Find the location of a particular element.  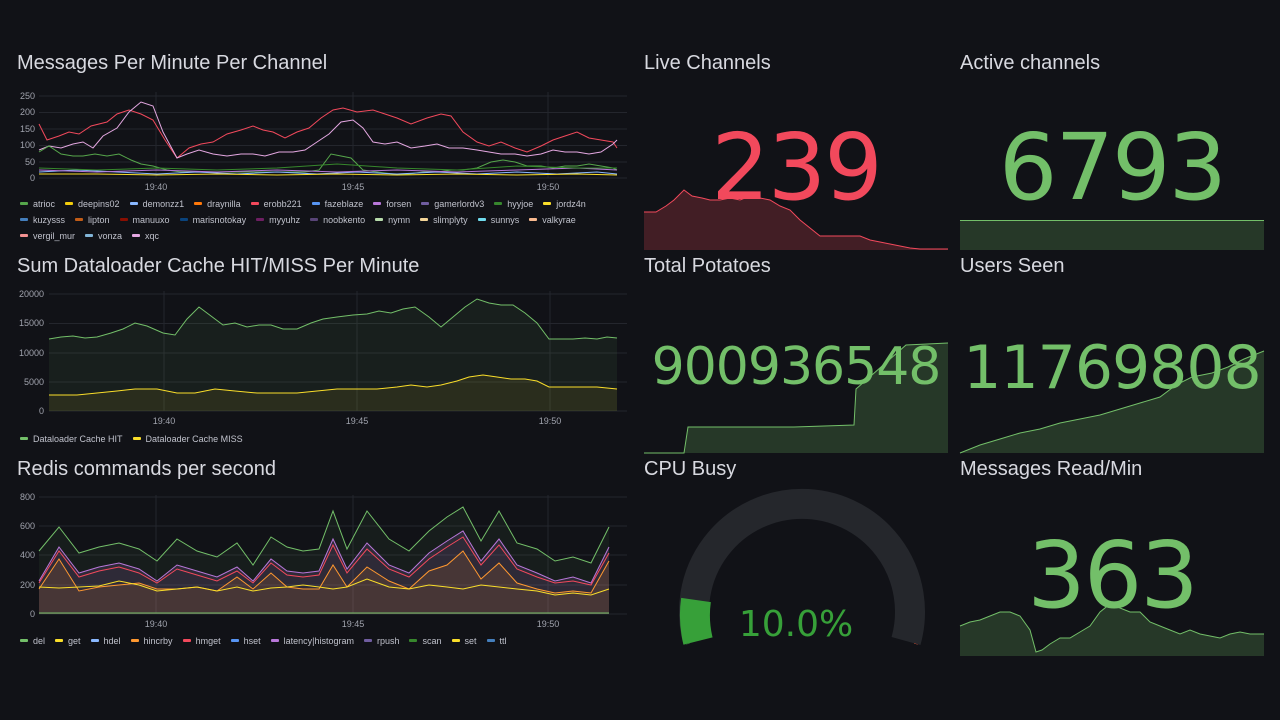

panel-title: Total Potatoes is located at coordinates (707, 266).